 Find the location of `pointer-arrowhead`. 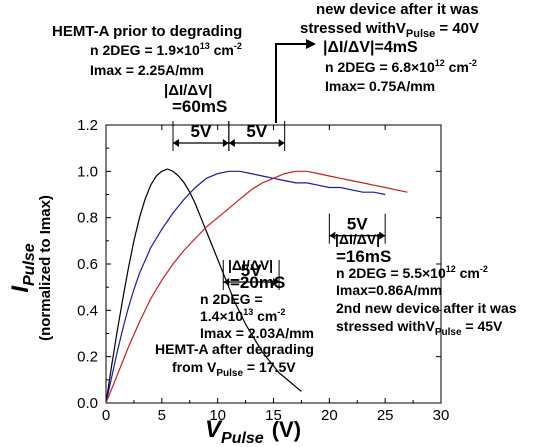

pointer-arrowhead is located at coordinates (311, 44).